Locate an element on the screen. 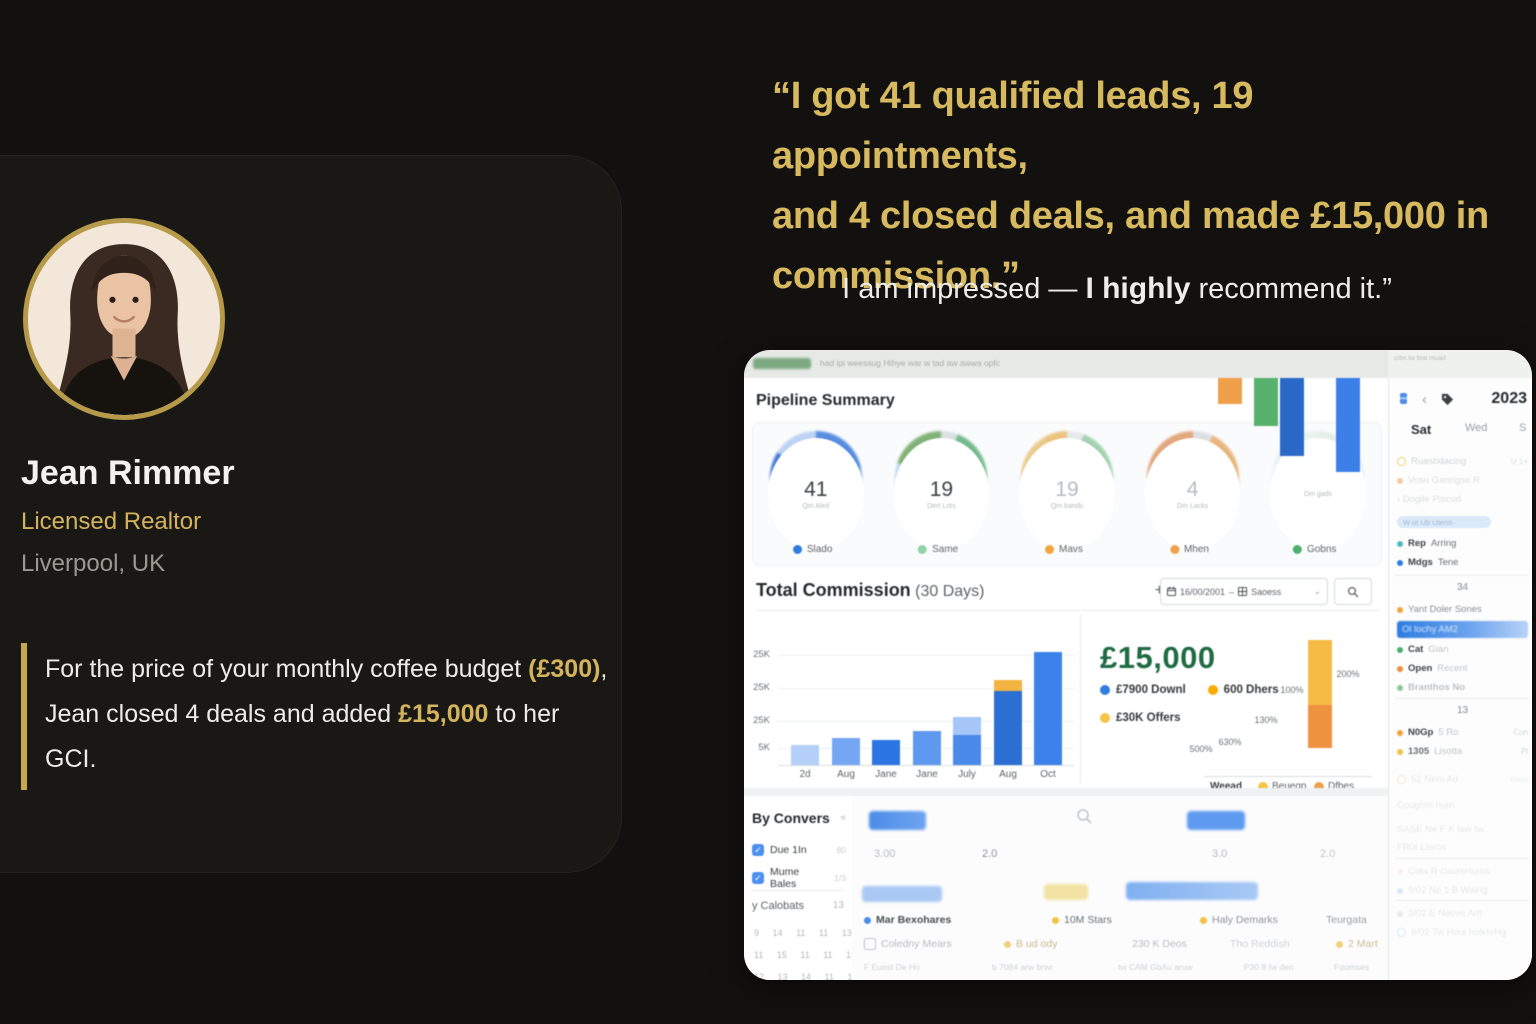  x-label: Oct is located at coordinates (1048, 774).